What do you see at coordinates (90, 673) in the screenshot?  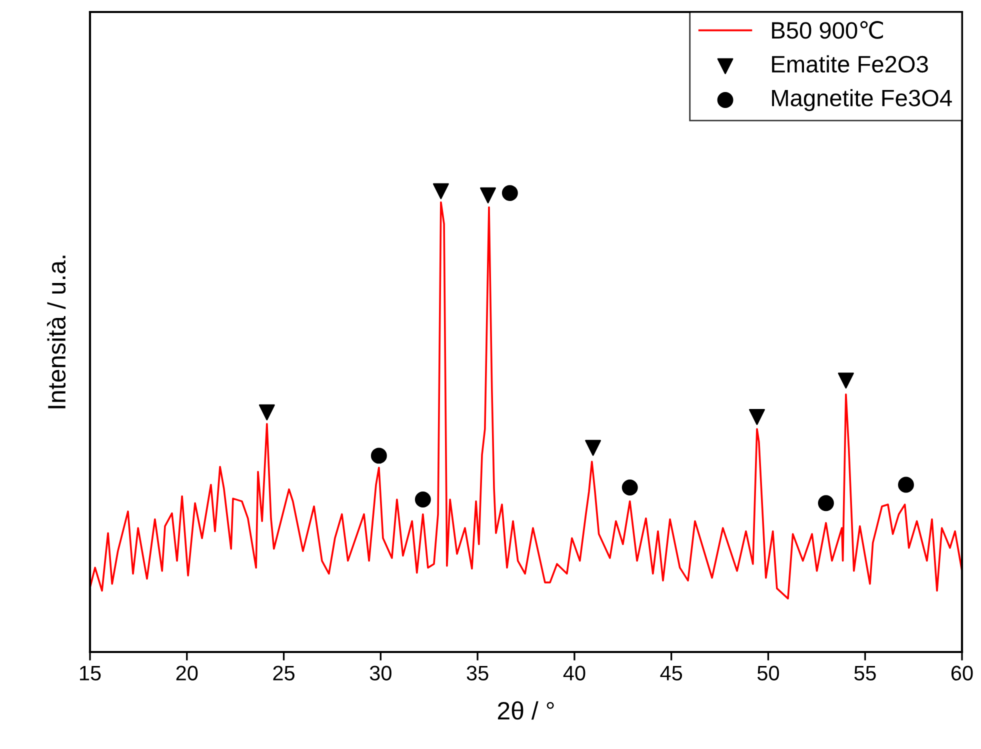 I see `x-tick-label: 15` at bounding box center [90, 673].